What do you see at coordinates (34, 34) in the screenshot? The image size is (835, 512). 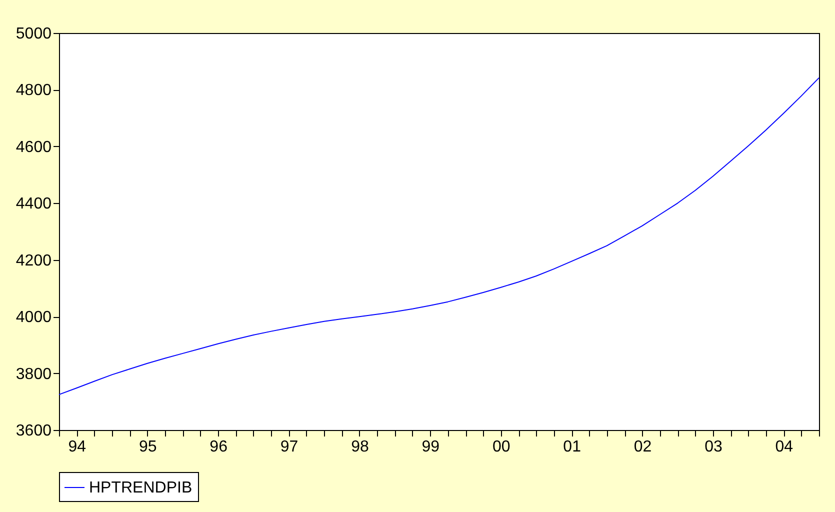 I see `y-tick-label: 5000` at bounding box center [34, 34].